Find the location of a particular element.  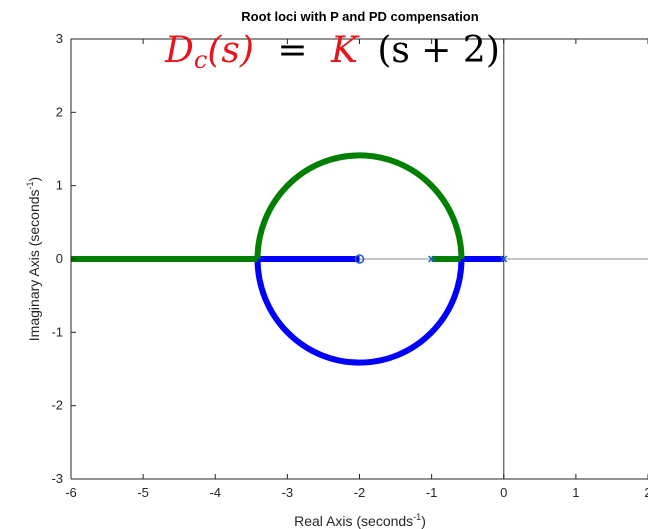

y-axis-label: Imaginary Axis (seconds-1) is located at coordinates (33, 259).